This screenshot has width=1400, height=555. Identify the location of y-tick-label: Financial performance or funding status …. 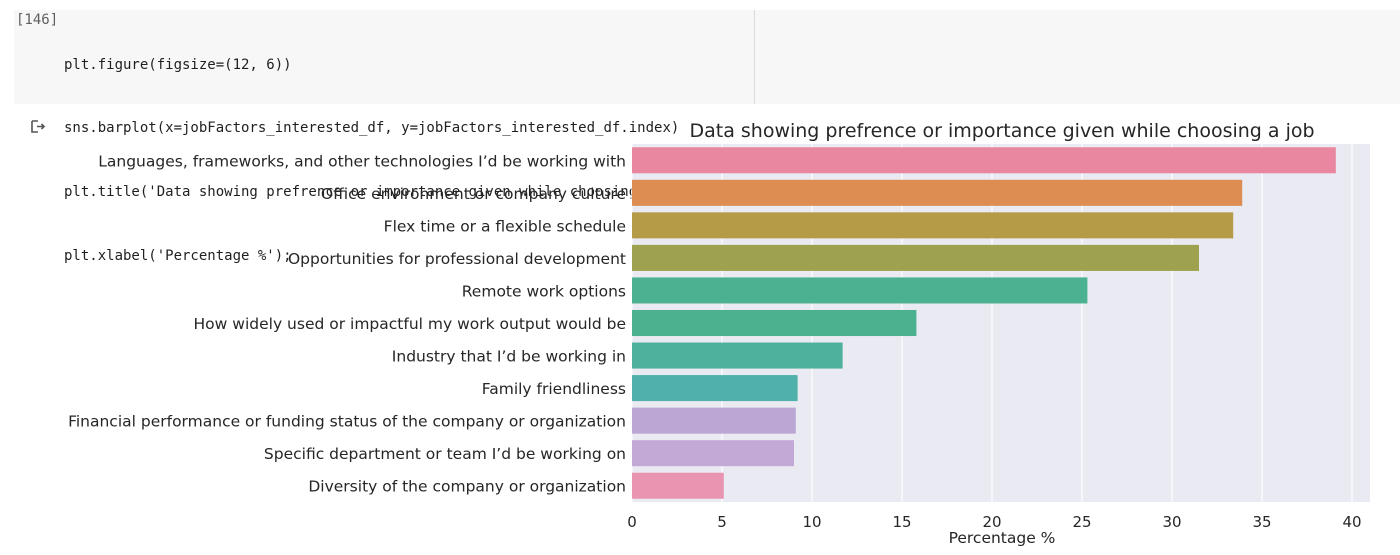
(347, 422).